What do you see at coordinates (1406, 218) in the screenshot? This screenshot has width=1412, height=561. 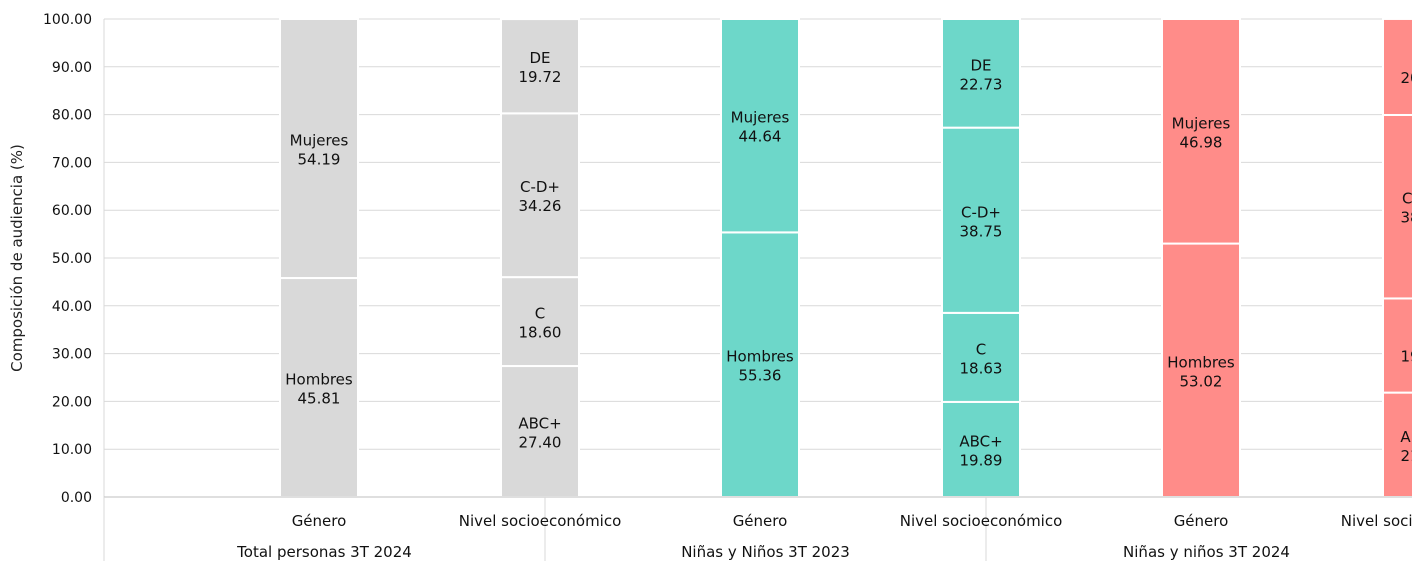 I see `segment-value-label: 38.38` at bounding box center [1406, 218].